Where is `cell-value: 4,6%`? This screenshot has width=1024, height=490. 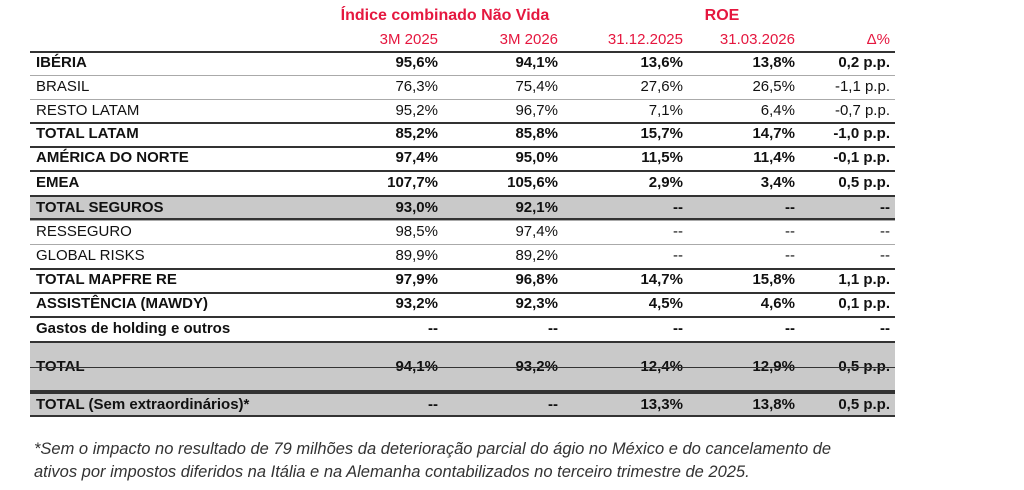 cell-value: 4,6% is located at coordinates (777, 303).